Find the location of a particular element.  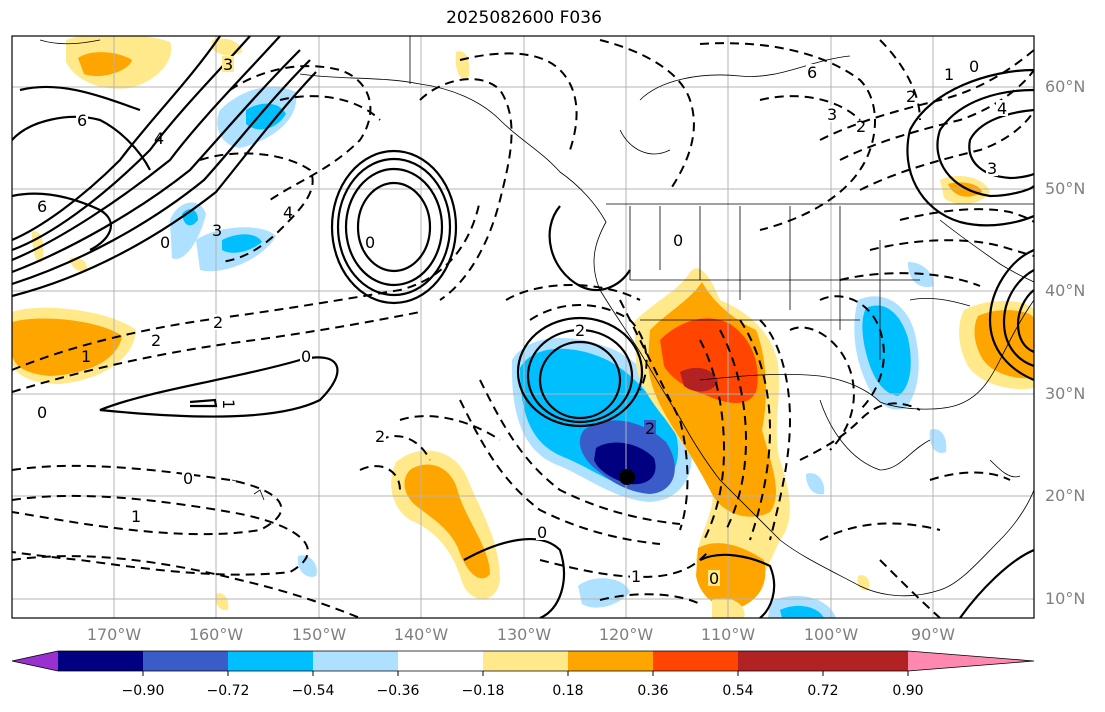

longitude-label: 100°W is located at coordinates (831, 634).